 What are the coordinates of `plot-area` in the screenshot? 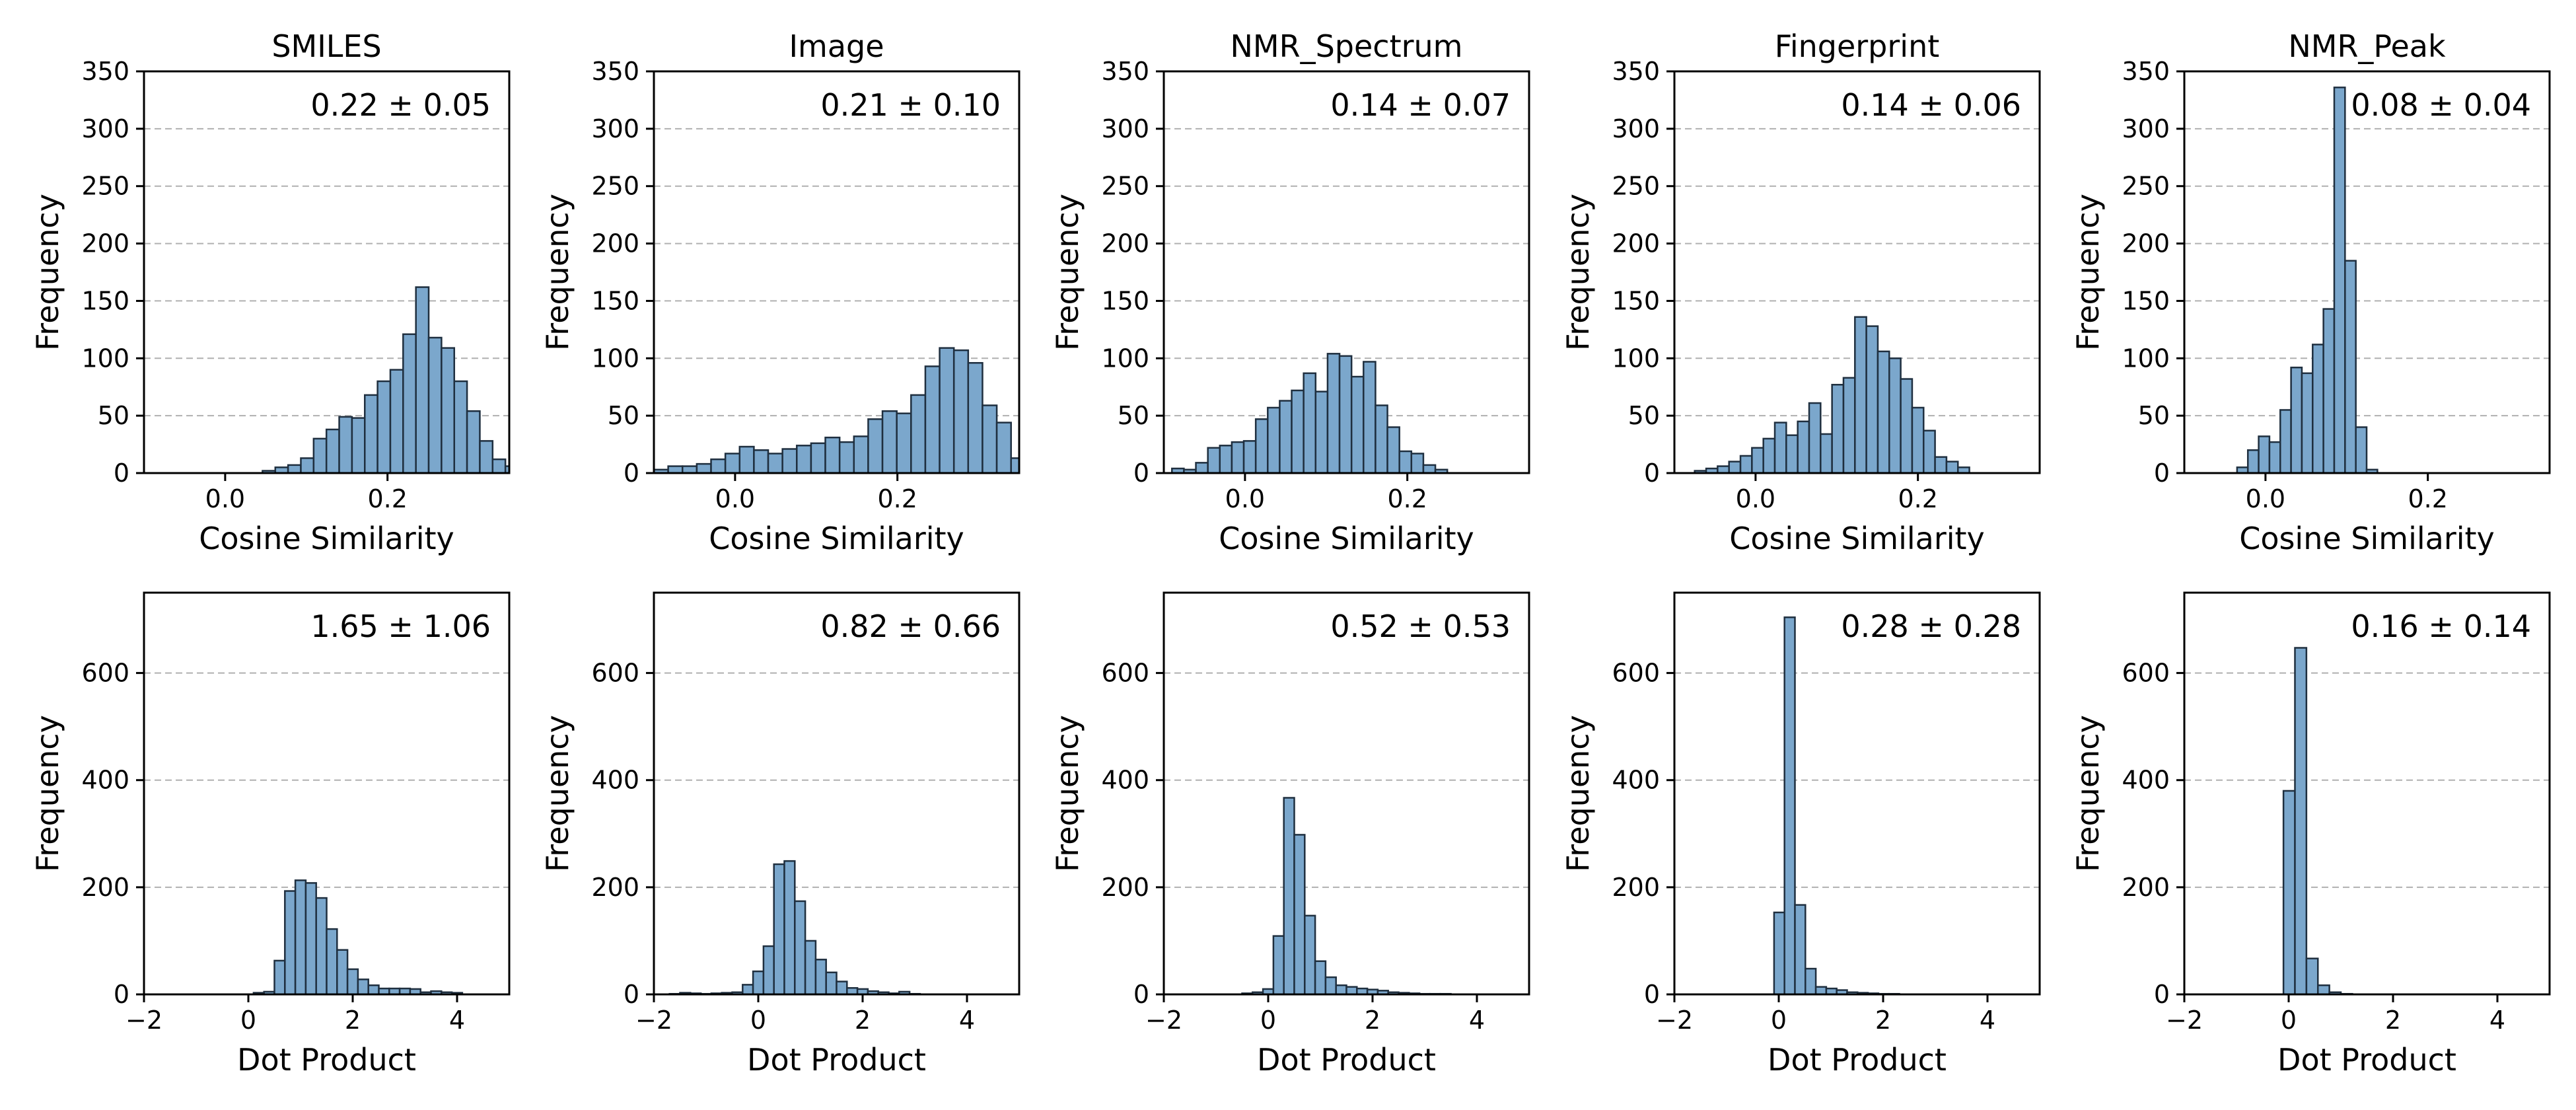 It's located at (2367, 794).